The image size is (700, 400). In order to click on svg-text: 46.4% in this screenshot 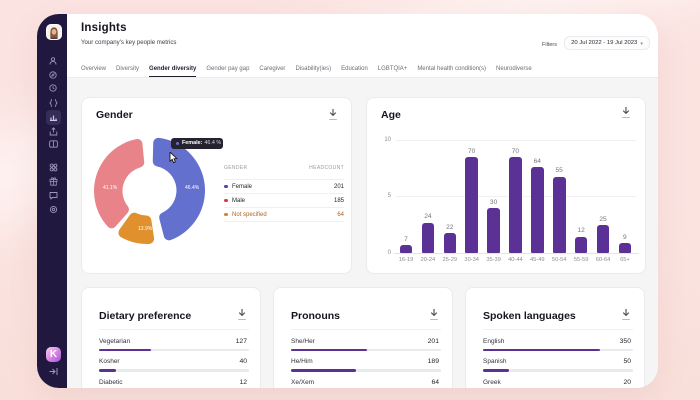, I will do `click(192, 188)`.